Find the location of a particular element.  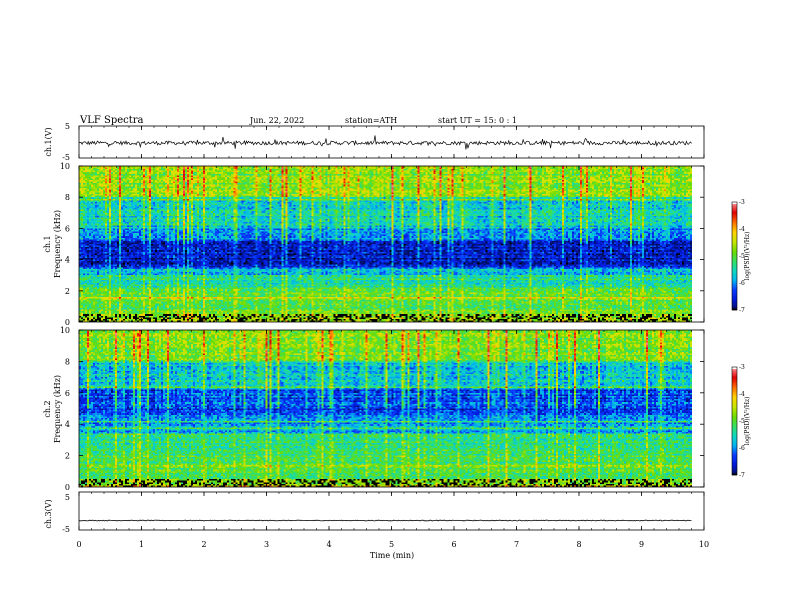

ch2-ytick-0: 0 is located at coordinates (67, 487).